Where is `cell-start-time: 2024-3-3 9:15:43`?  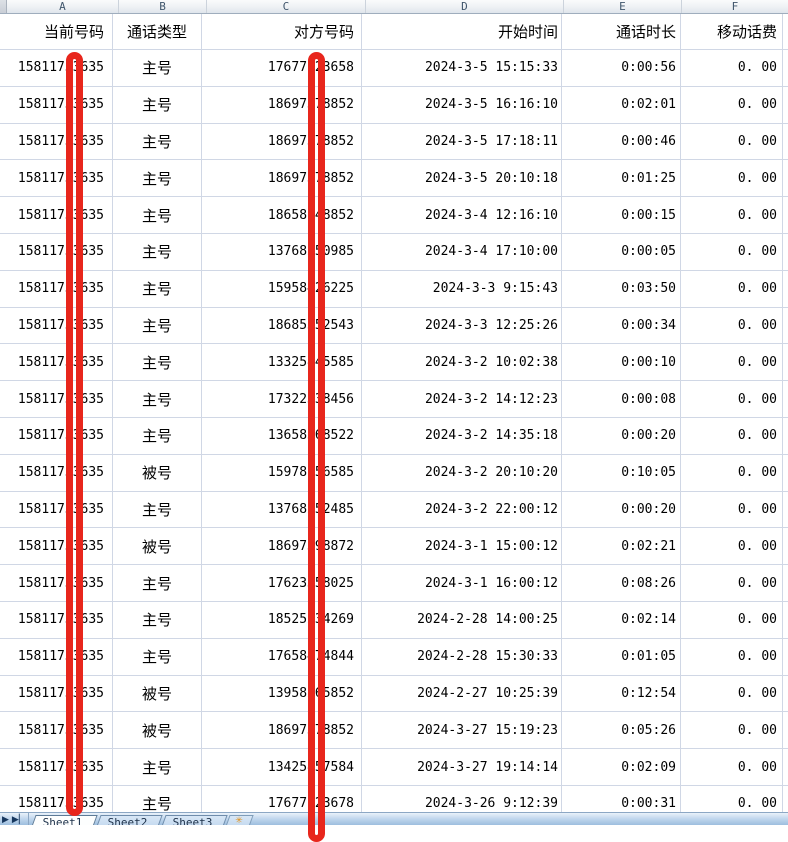 cell-start-time: 2024-3-3 9:15:43 is located at coordinates (462, 288).